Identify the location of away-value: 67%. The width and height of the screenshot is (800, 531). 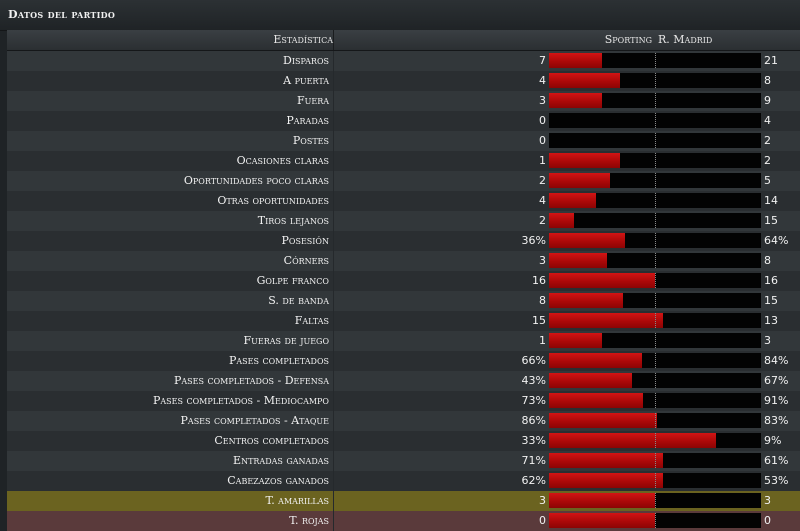
(776, 380).